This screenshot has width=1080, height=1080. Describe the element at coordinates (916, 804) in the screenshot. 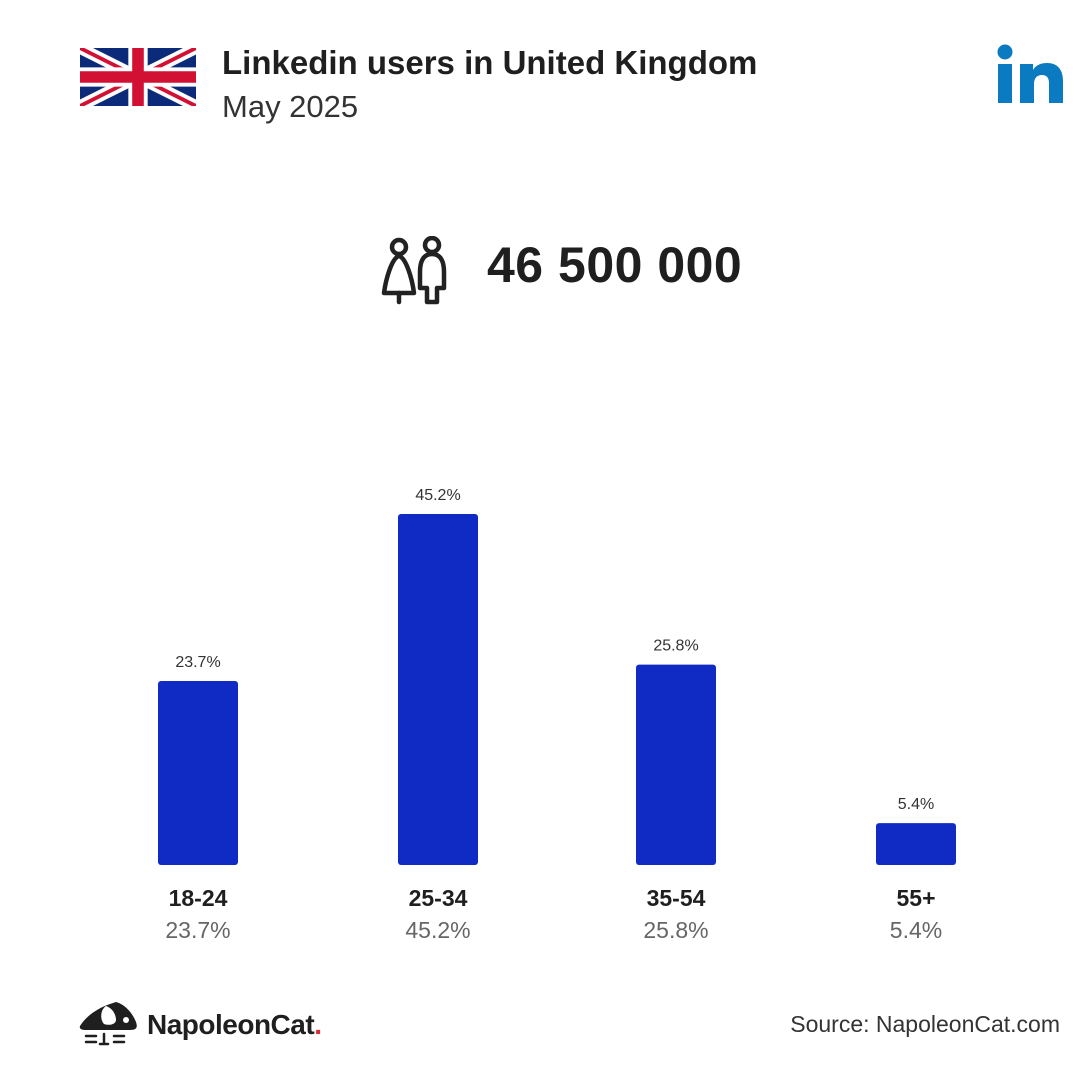

I see `bar-value-label: 5.4%` at that location.